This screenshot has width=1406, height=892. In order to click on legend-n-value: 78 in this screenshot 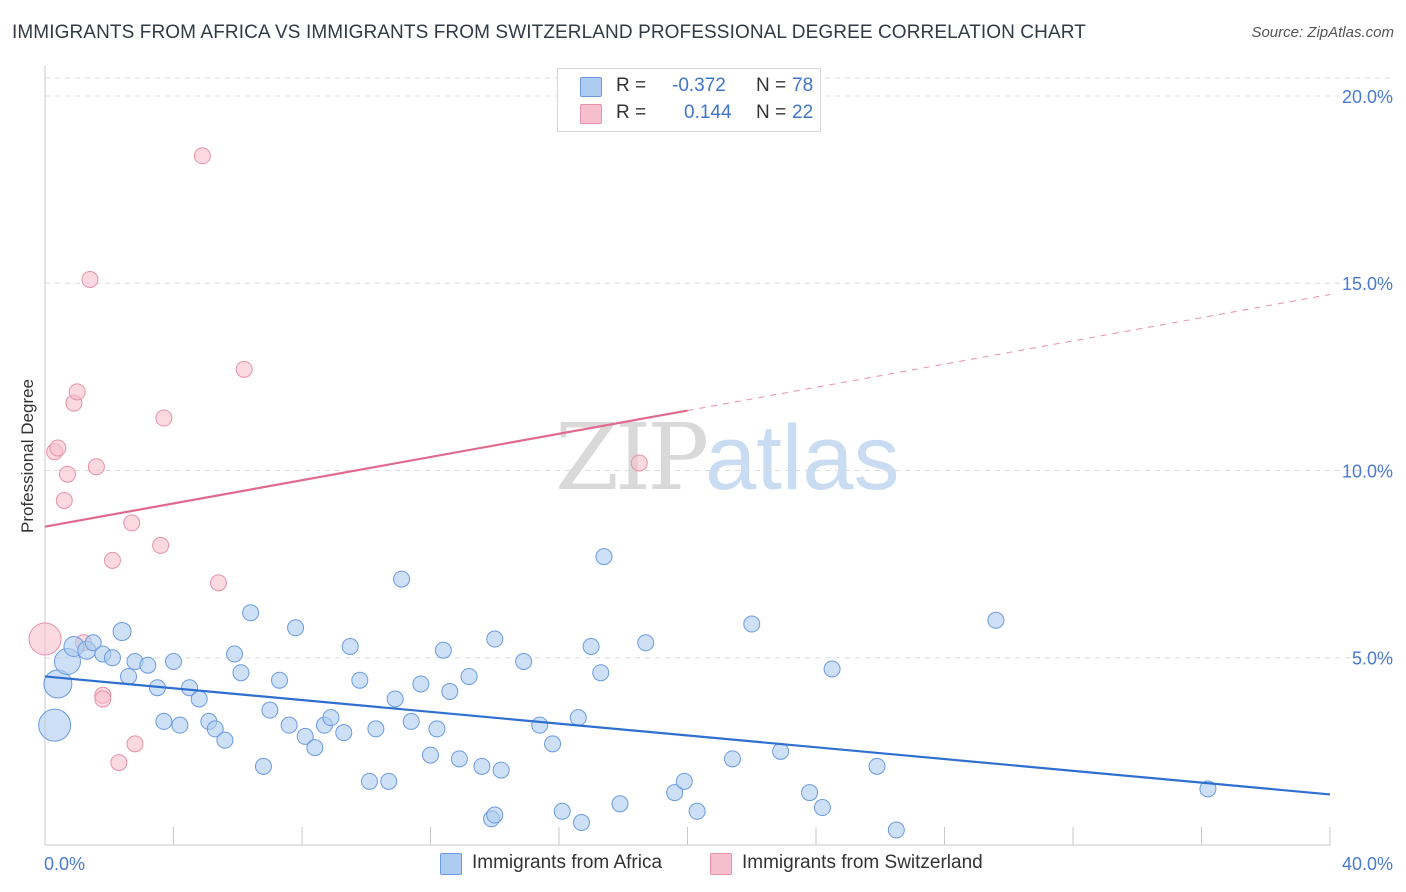, I will do `click(803, 85)`.